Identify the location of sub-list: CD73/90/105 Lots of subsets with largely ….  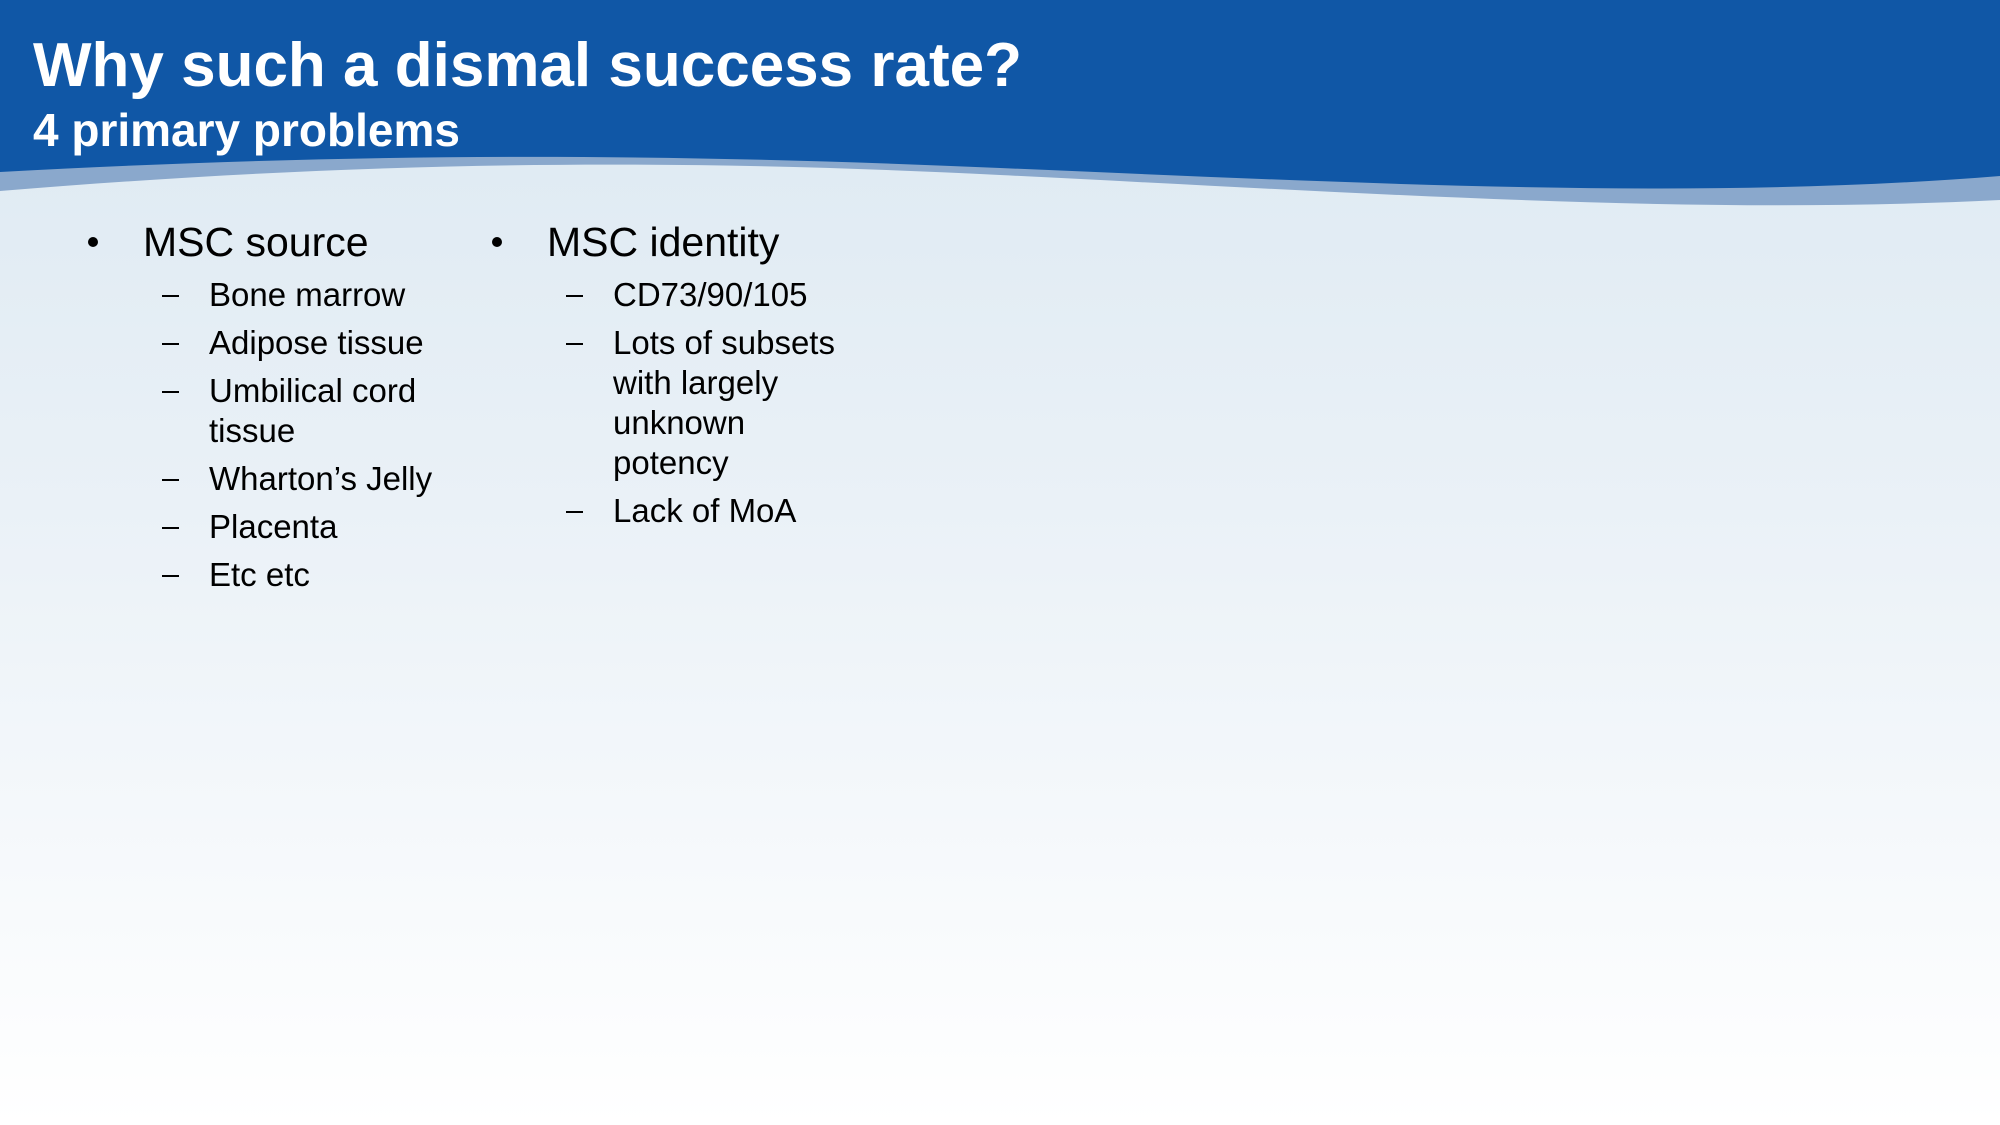
(716, 403).